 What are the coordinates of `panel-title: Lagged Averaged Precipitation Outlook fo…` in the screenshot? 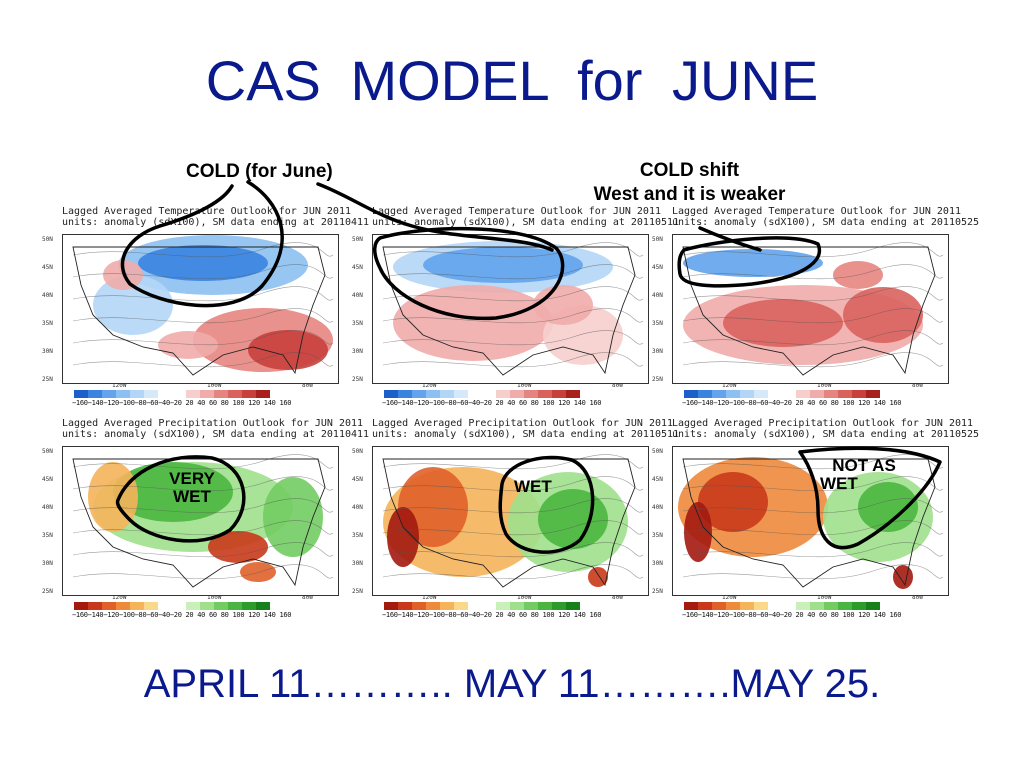 It's located at (215, 429).